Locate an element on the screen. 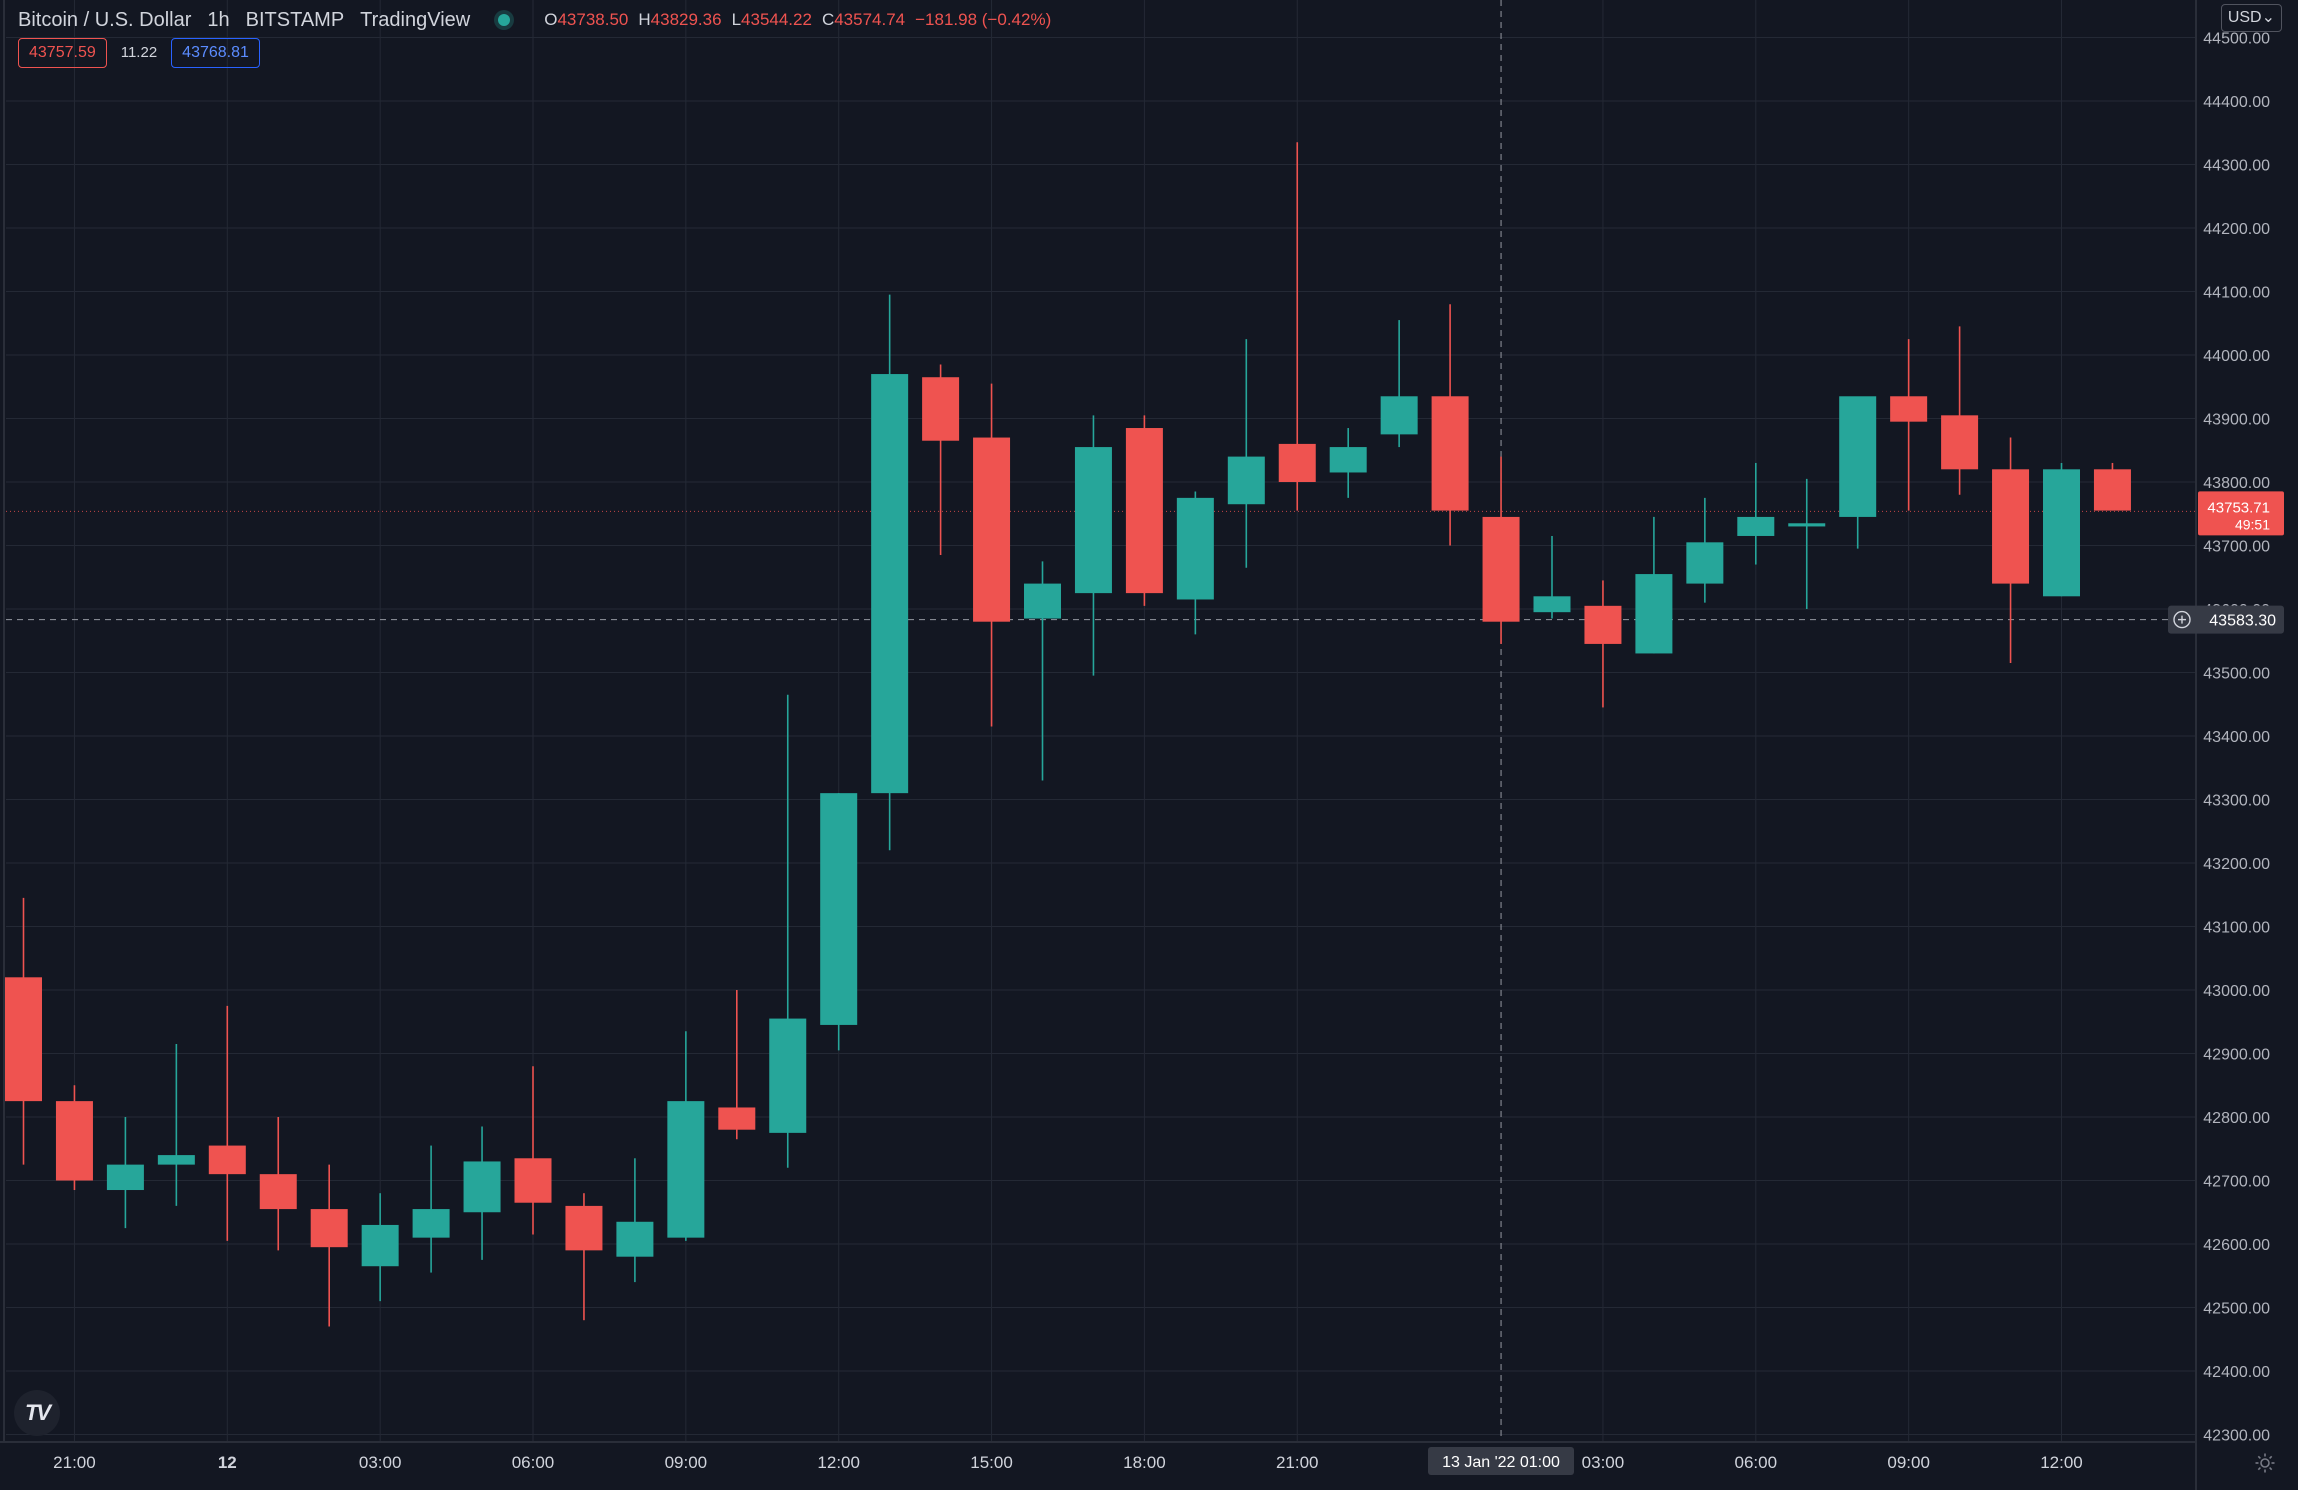 This screenshot has width=2298, height=1490. y-tick-label: 42900.00 is located at coordinates (2236, 1055).